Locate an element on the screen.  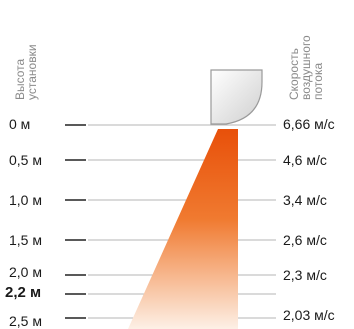
tick-marks is located at coordinates (75, 221).